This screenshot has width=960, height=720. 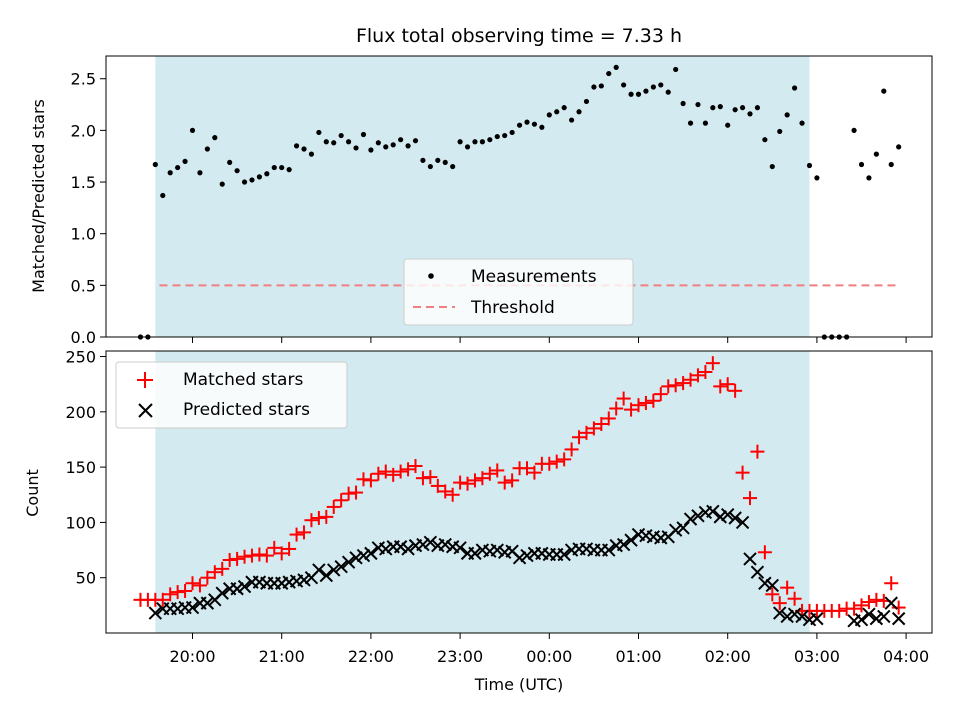 I want to click on x-tick-label: 03:00, so click(x=817, y=656).